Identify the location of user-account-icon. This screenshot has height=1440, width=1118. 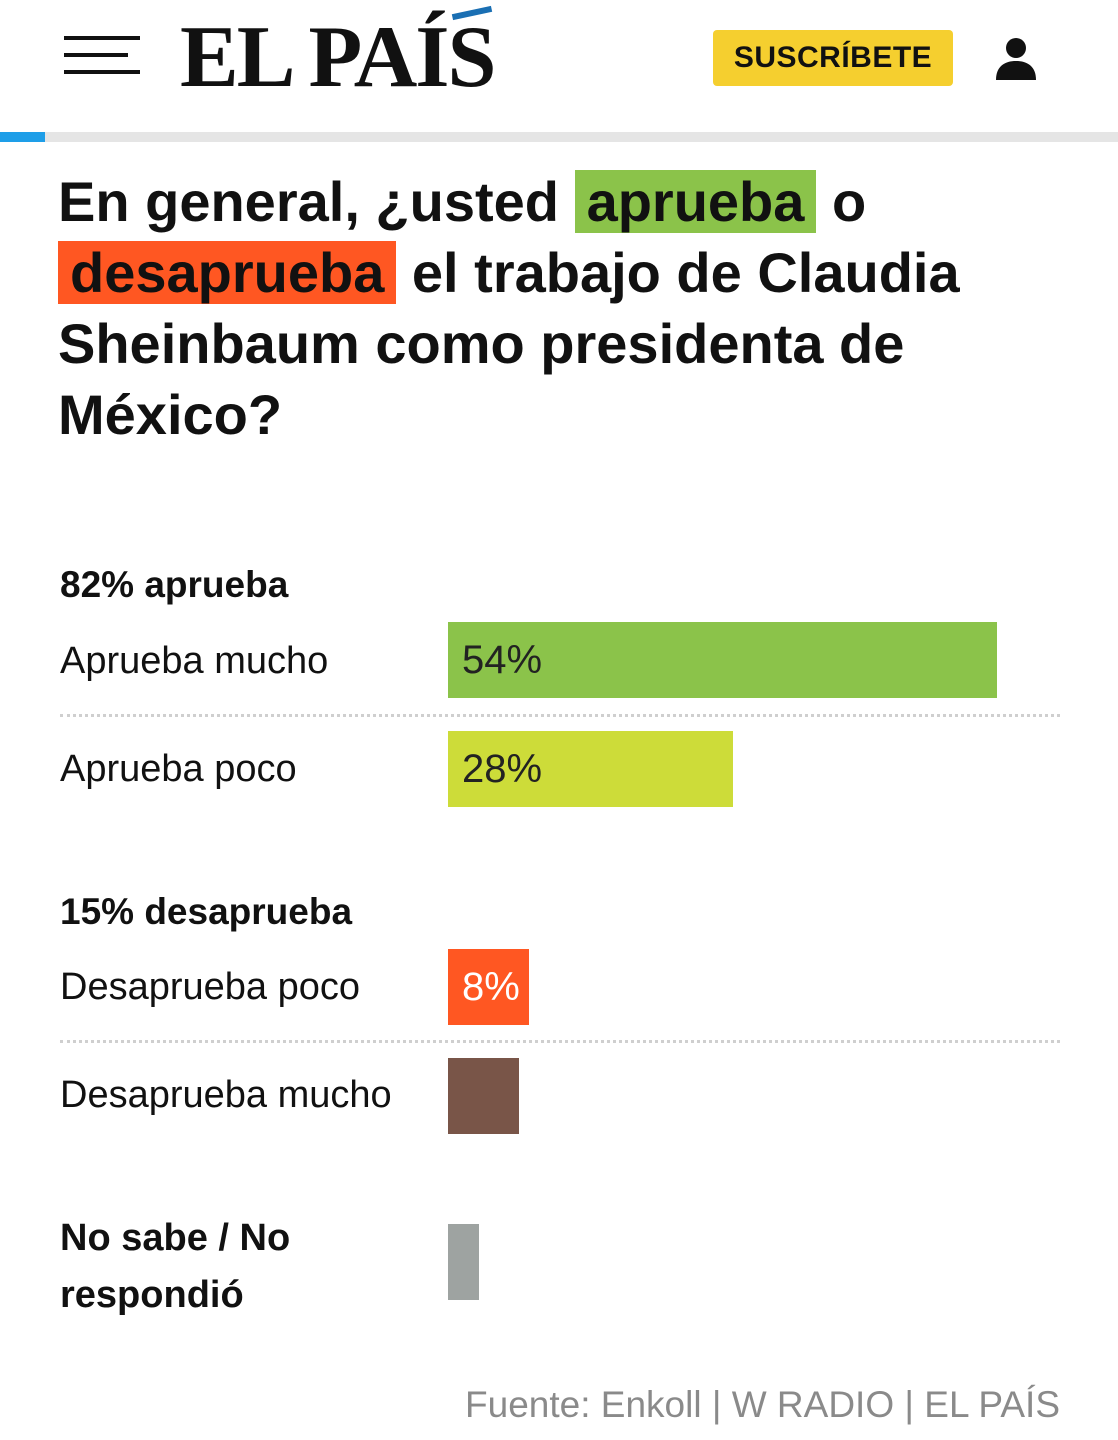
(1016, 57).